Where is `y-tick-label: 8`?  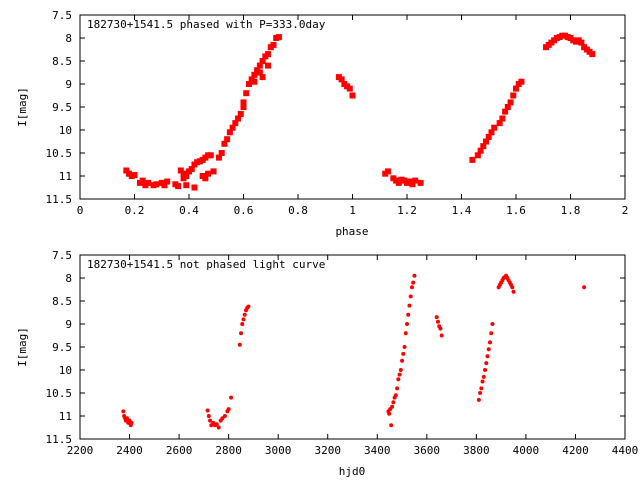 y-tick-label: 8 is located at coordinates (68, 38).